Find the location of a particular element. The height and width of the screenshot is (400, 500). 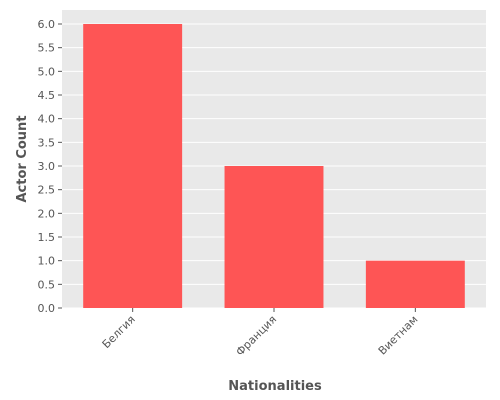

y-tick-label: 5.0 is located at coordinates (47, 71).